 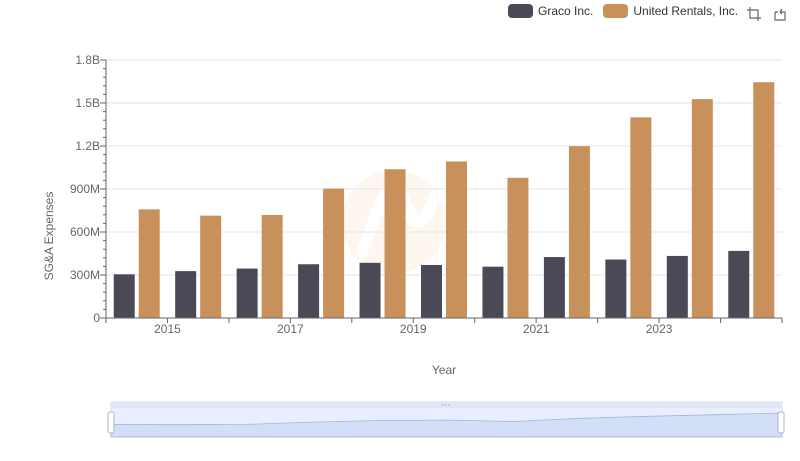 I want to click on y-tick-label: 1.5B, so click(x=87, y=103).